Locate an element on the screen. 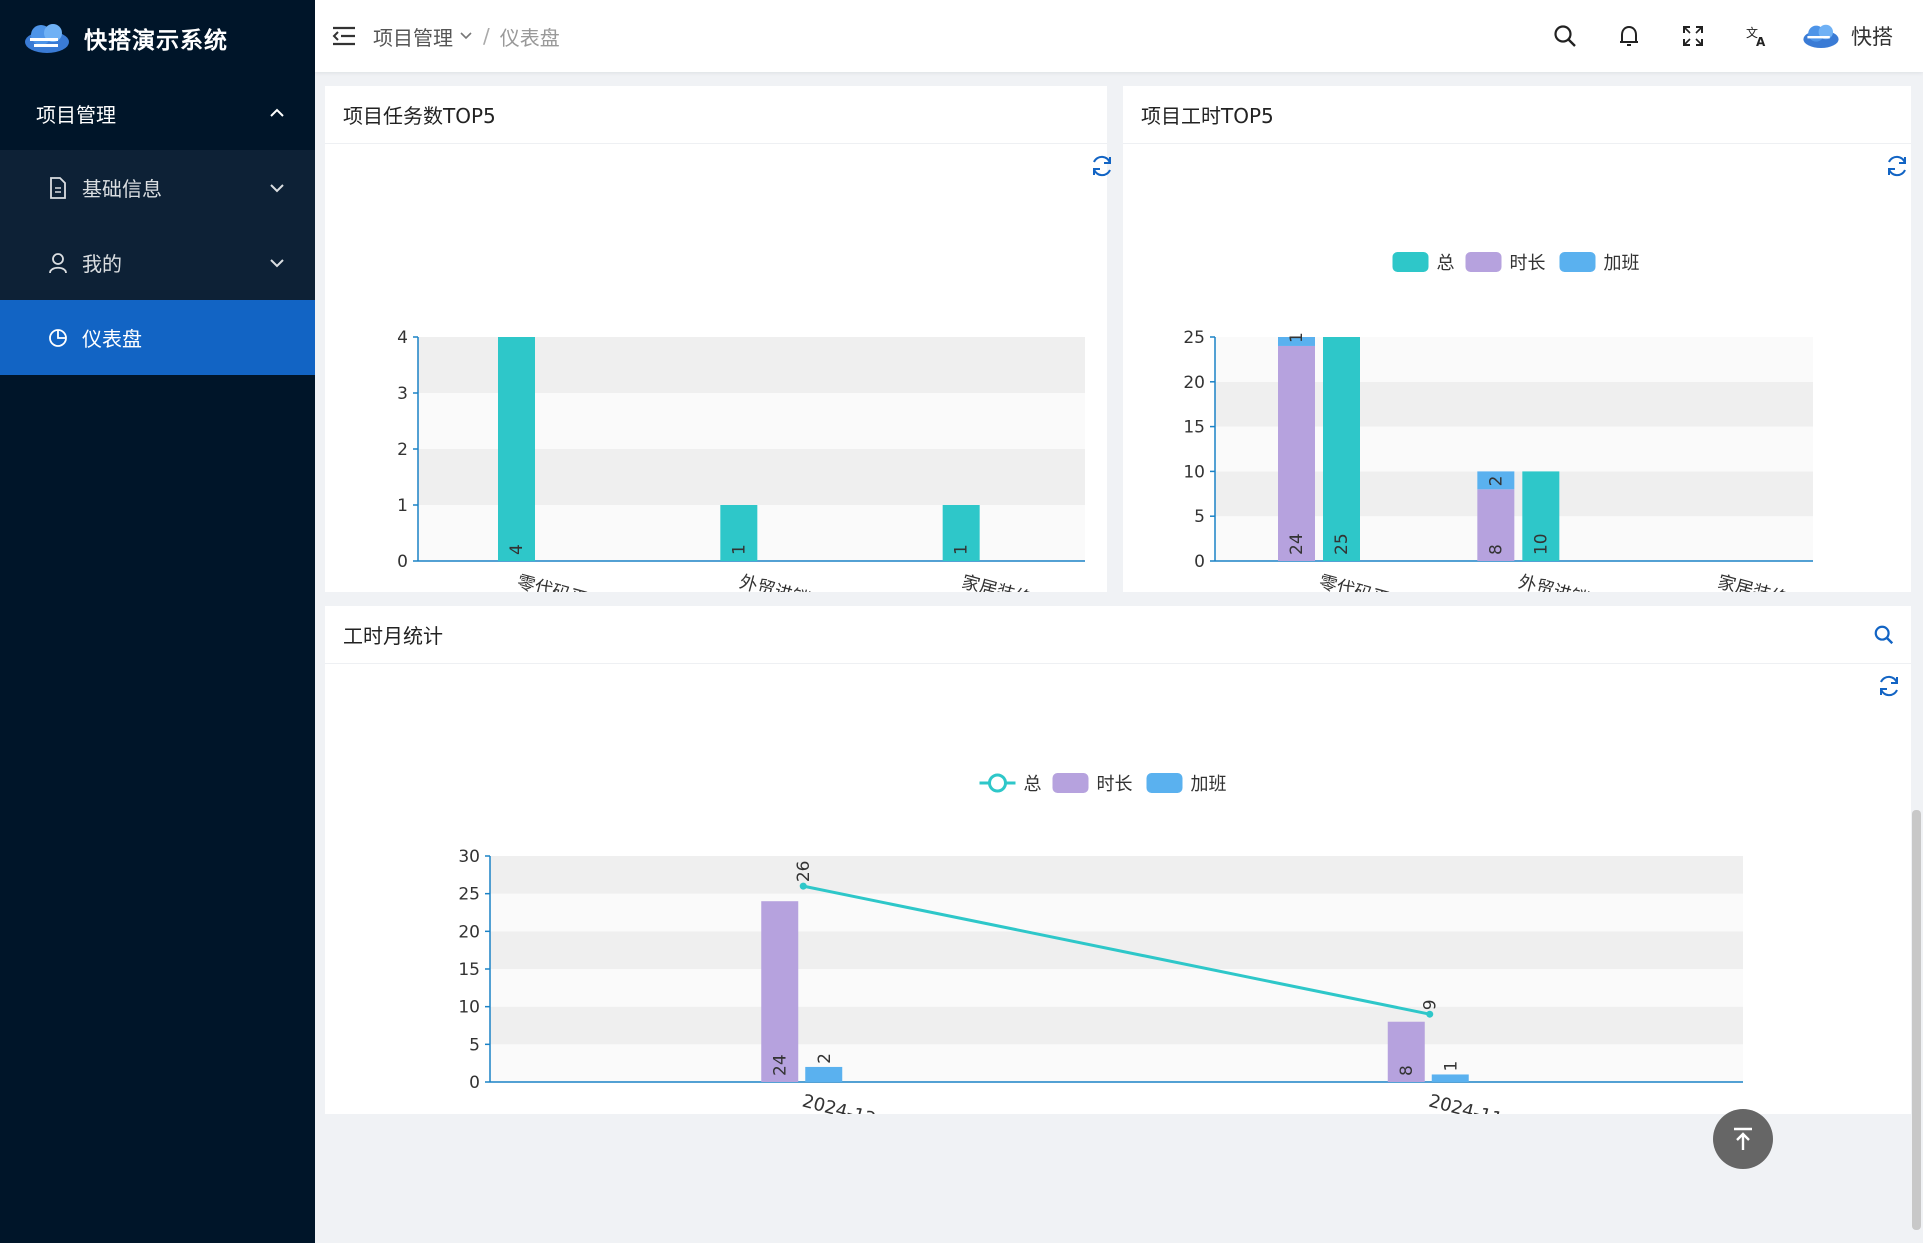 The image size is (1923, 1243). fullscreen-button is located at coordinates (1693, 36).